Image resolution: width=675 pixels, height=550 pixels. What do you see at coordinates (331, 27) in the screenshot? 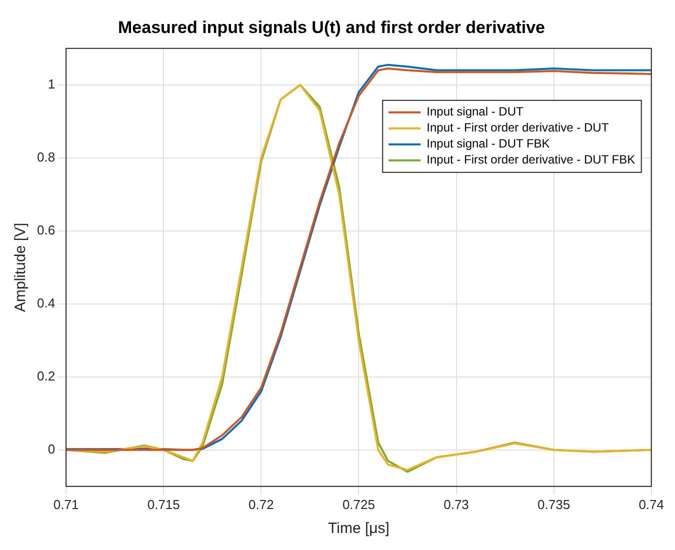
I see `chart-title: Measured input signals U(t) and first order derivative` at bounding box center [331, 27].